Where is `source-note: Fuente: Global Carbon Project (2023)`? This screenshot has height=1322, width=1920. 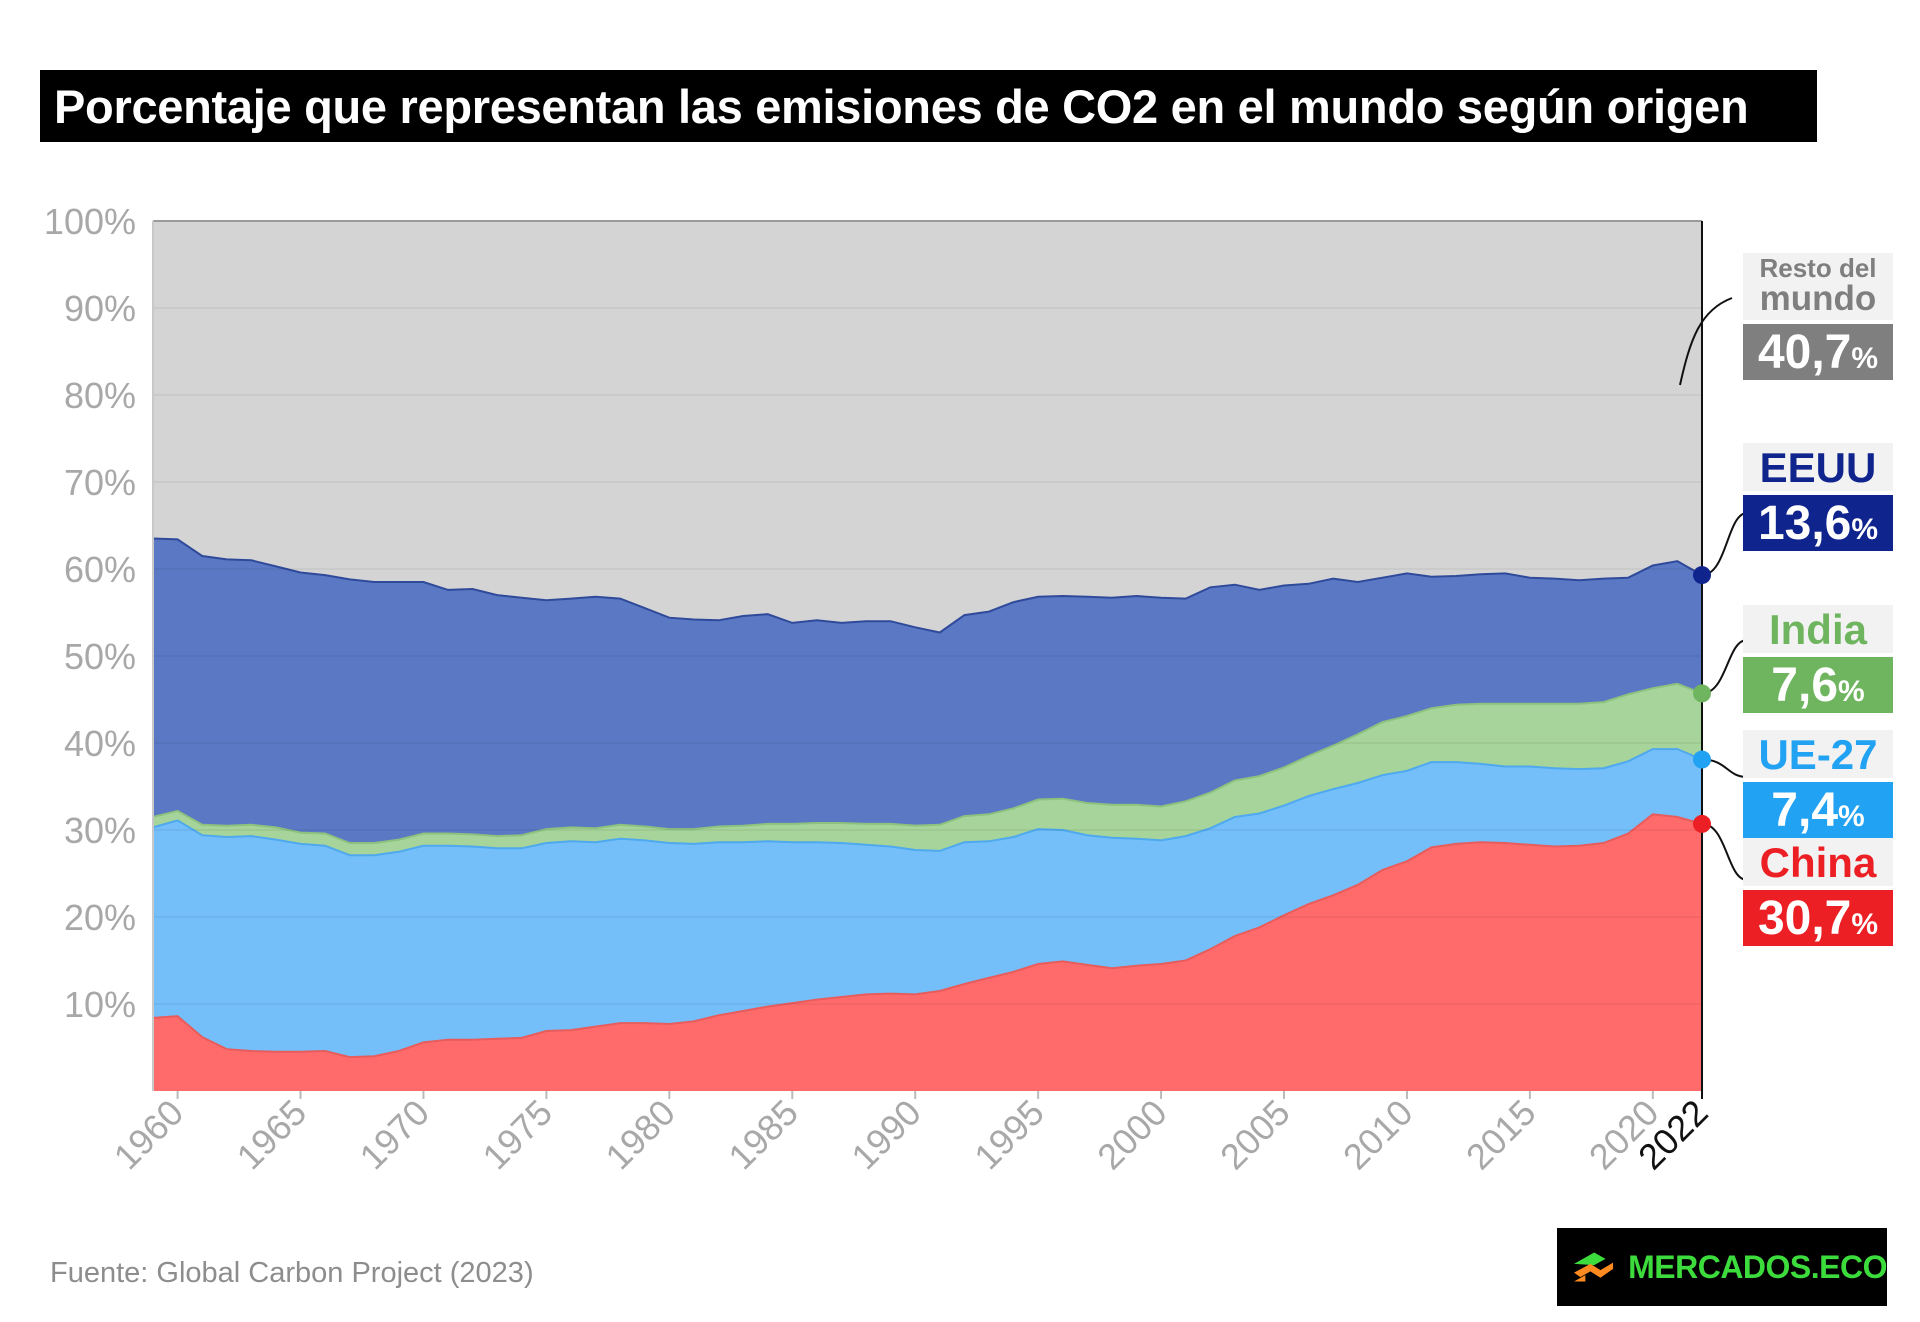 source-note: Fuente: Global Carbon Project (2023) is located at coordinates (292, 1273).